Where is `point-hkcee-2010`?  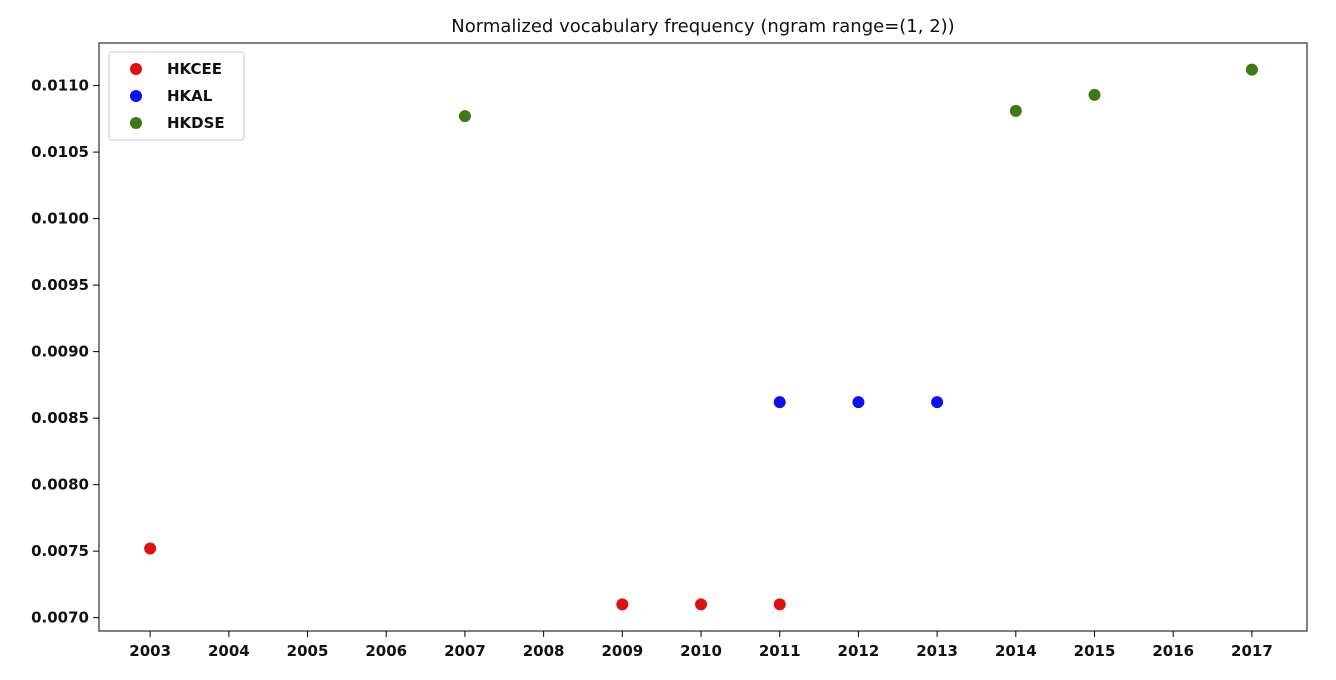
point-hkcee-2010 is located at coordinates (701, 604).